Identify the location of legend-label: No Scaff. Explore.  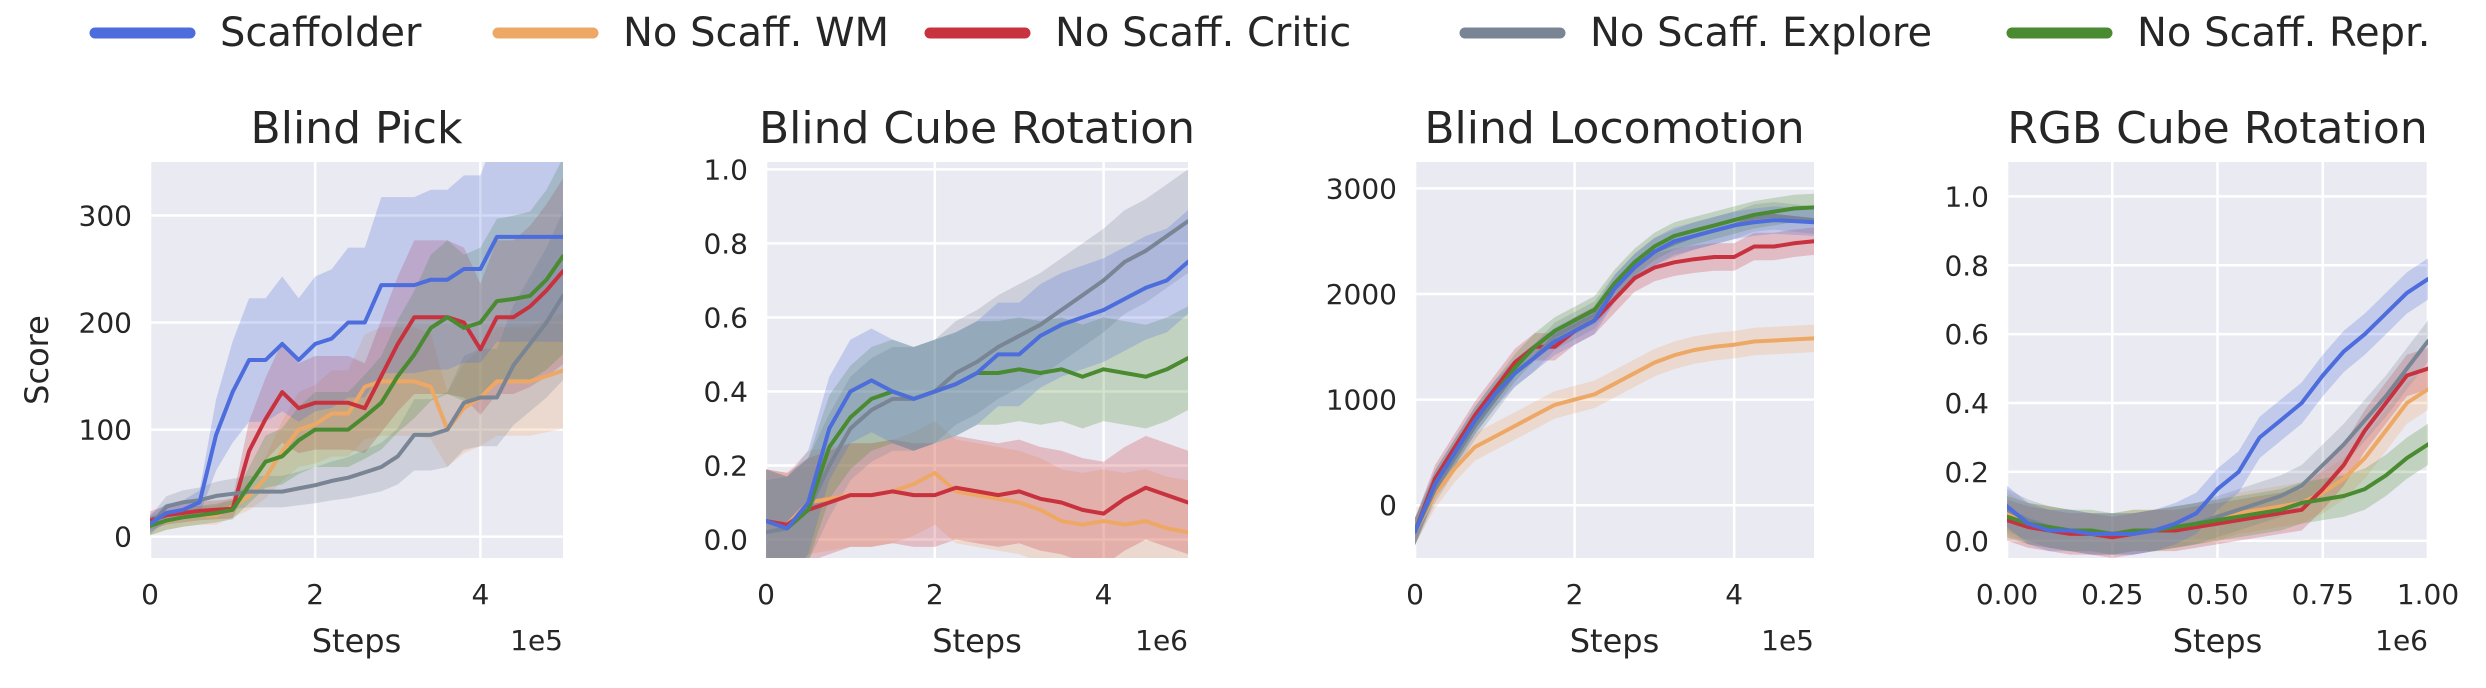
(1761, 33).